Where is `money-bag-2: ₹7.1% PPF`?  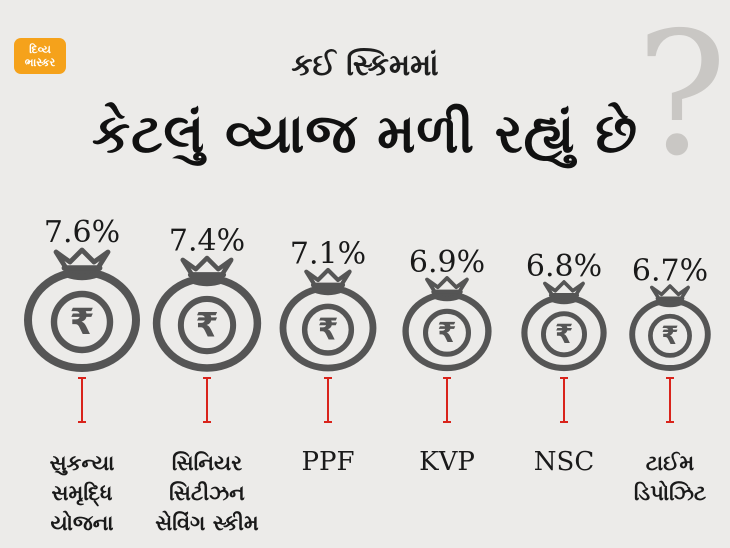
money-bag-2: ₹7.1% PPF is located at coordinates (328, 356).